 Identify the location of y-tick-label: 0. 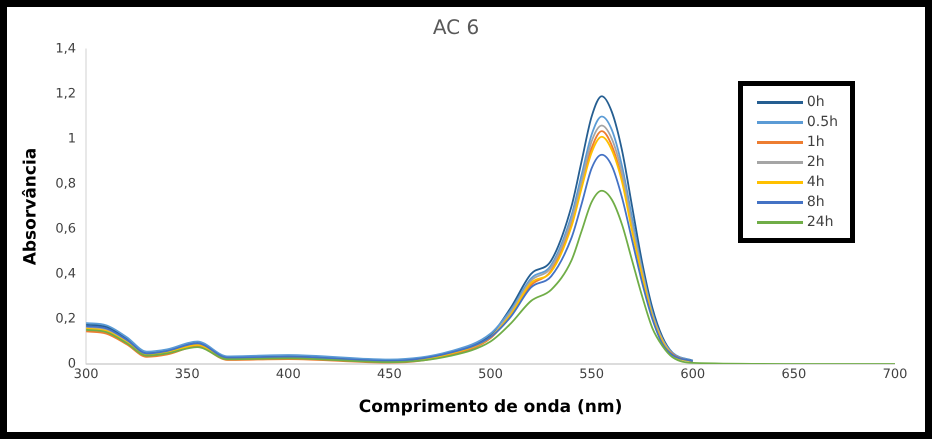
(72, 364).